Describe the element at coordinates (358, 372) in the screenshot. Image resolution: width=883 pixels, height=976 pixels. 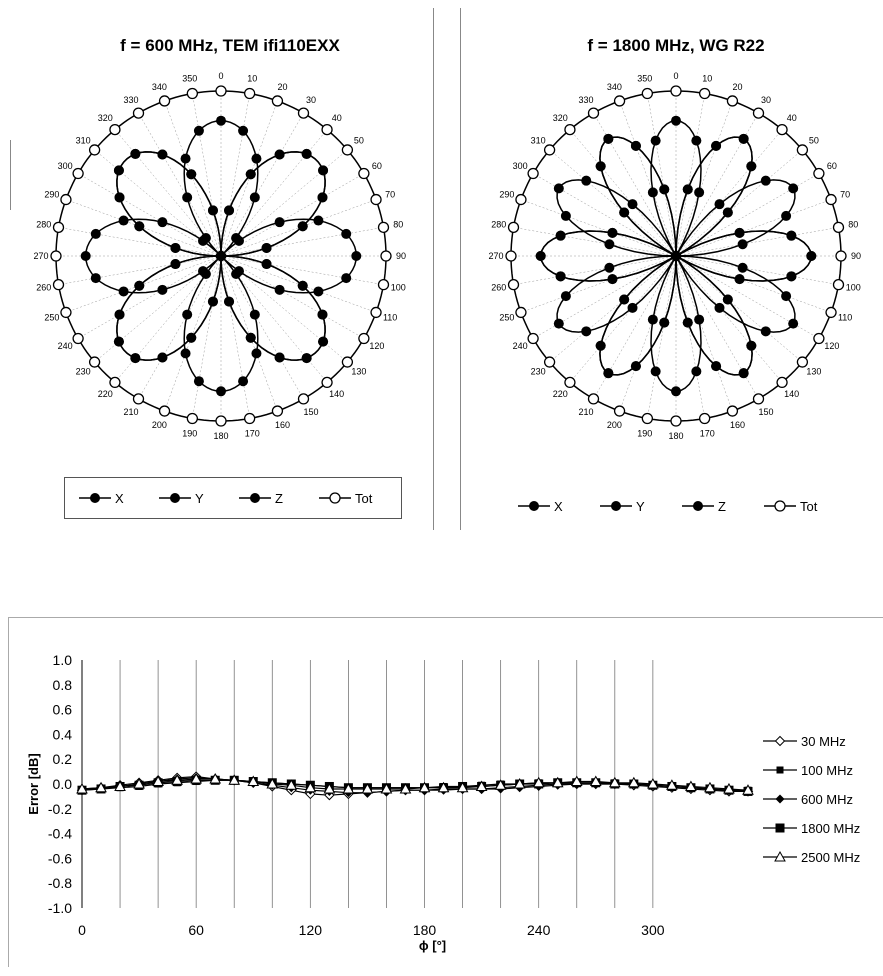
I see `polar1-angle-label: 130` at that location.